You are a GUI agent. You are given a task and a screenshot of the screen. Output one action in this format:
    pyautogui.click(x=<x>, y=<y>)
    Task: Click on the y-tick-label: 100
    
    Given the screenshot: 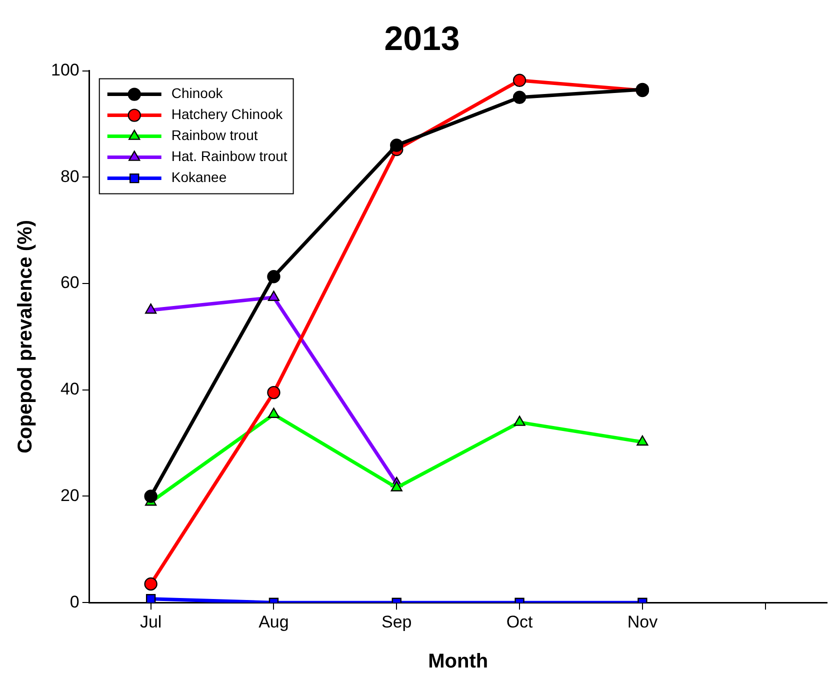 What is the action you would take?
    pyautogui.click(x=65, y=70)
    